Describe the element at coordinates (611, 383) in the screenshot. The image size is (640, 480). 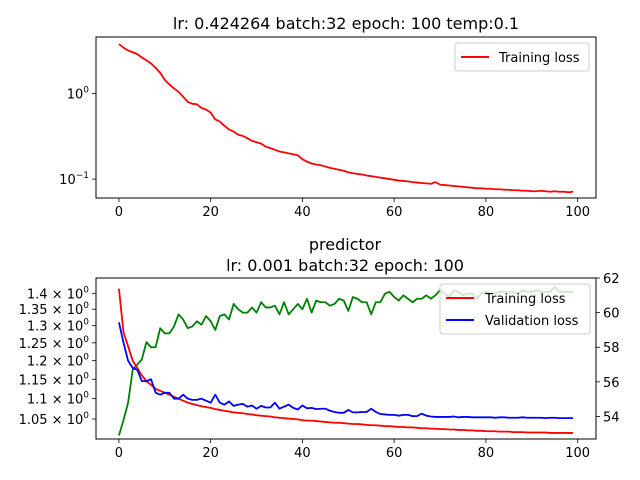
I see `bottom-right-y-tick-label: 56` at that location.